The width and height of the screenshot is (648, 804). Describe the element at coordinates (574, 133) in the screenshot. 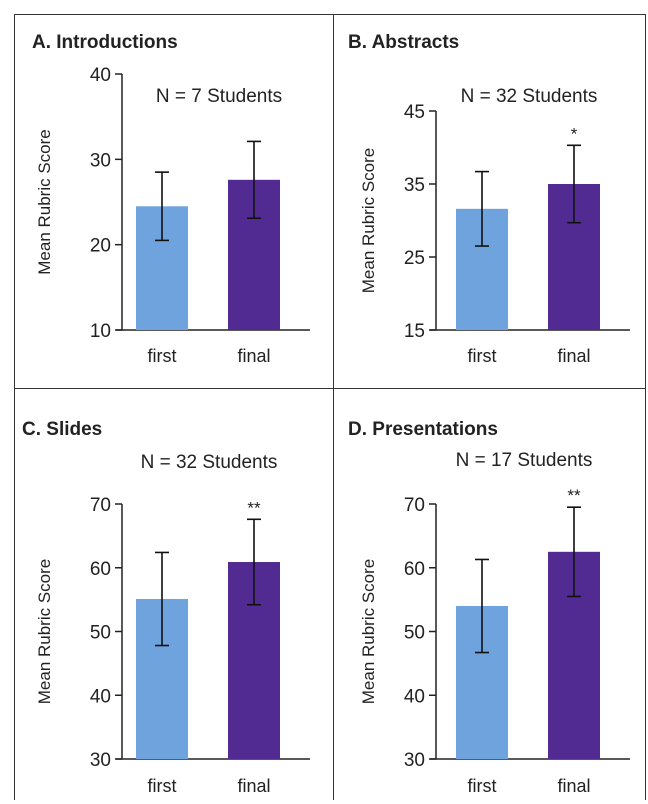

I see `significance-marker: *` at that location.